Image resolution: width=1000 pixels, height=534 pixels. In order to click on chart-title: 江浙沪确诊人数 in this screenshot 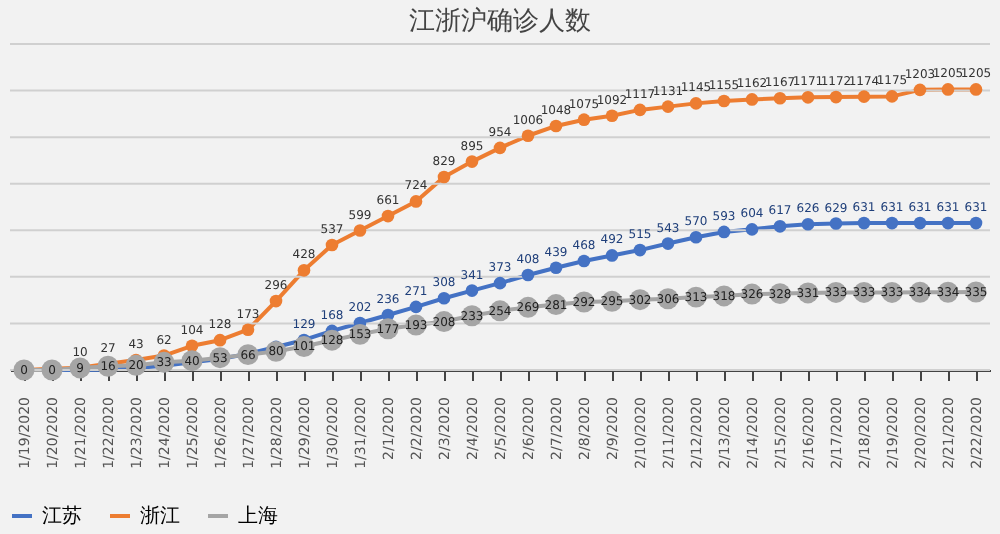, I will do `click(500, 21)`.